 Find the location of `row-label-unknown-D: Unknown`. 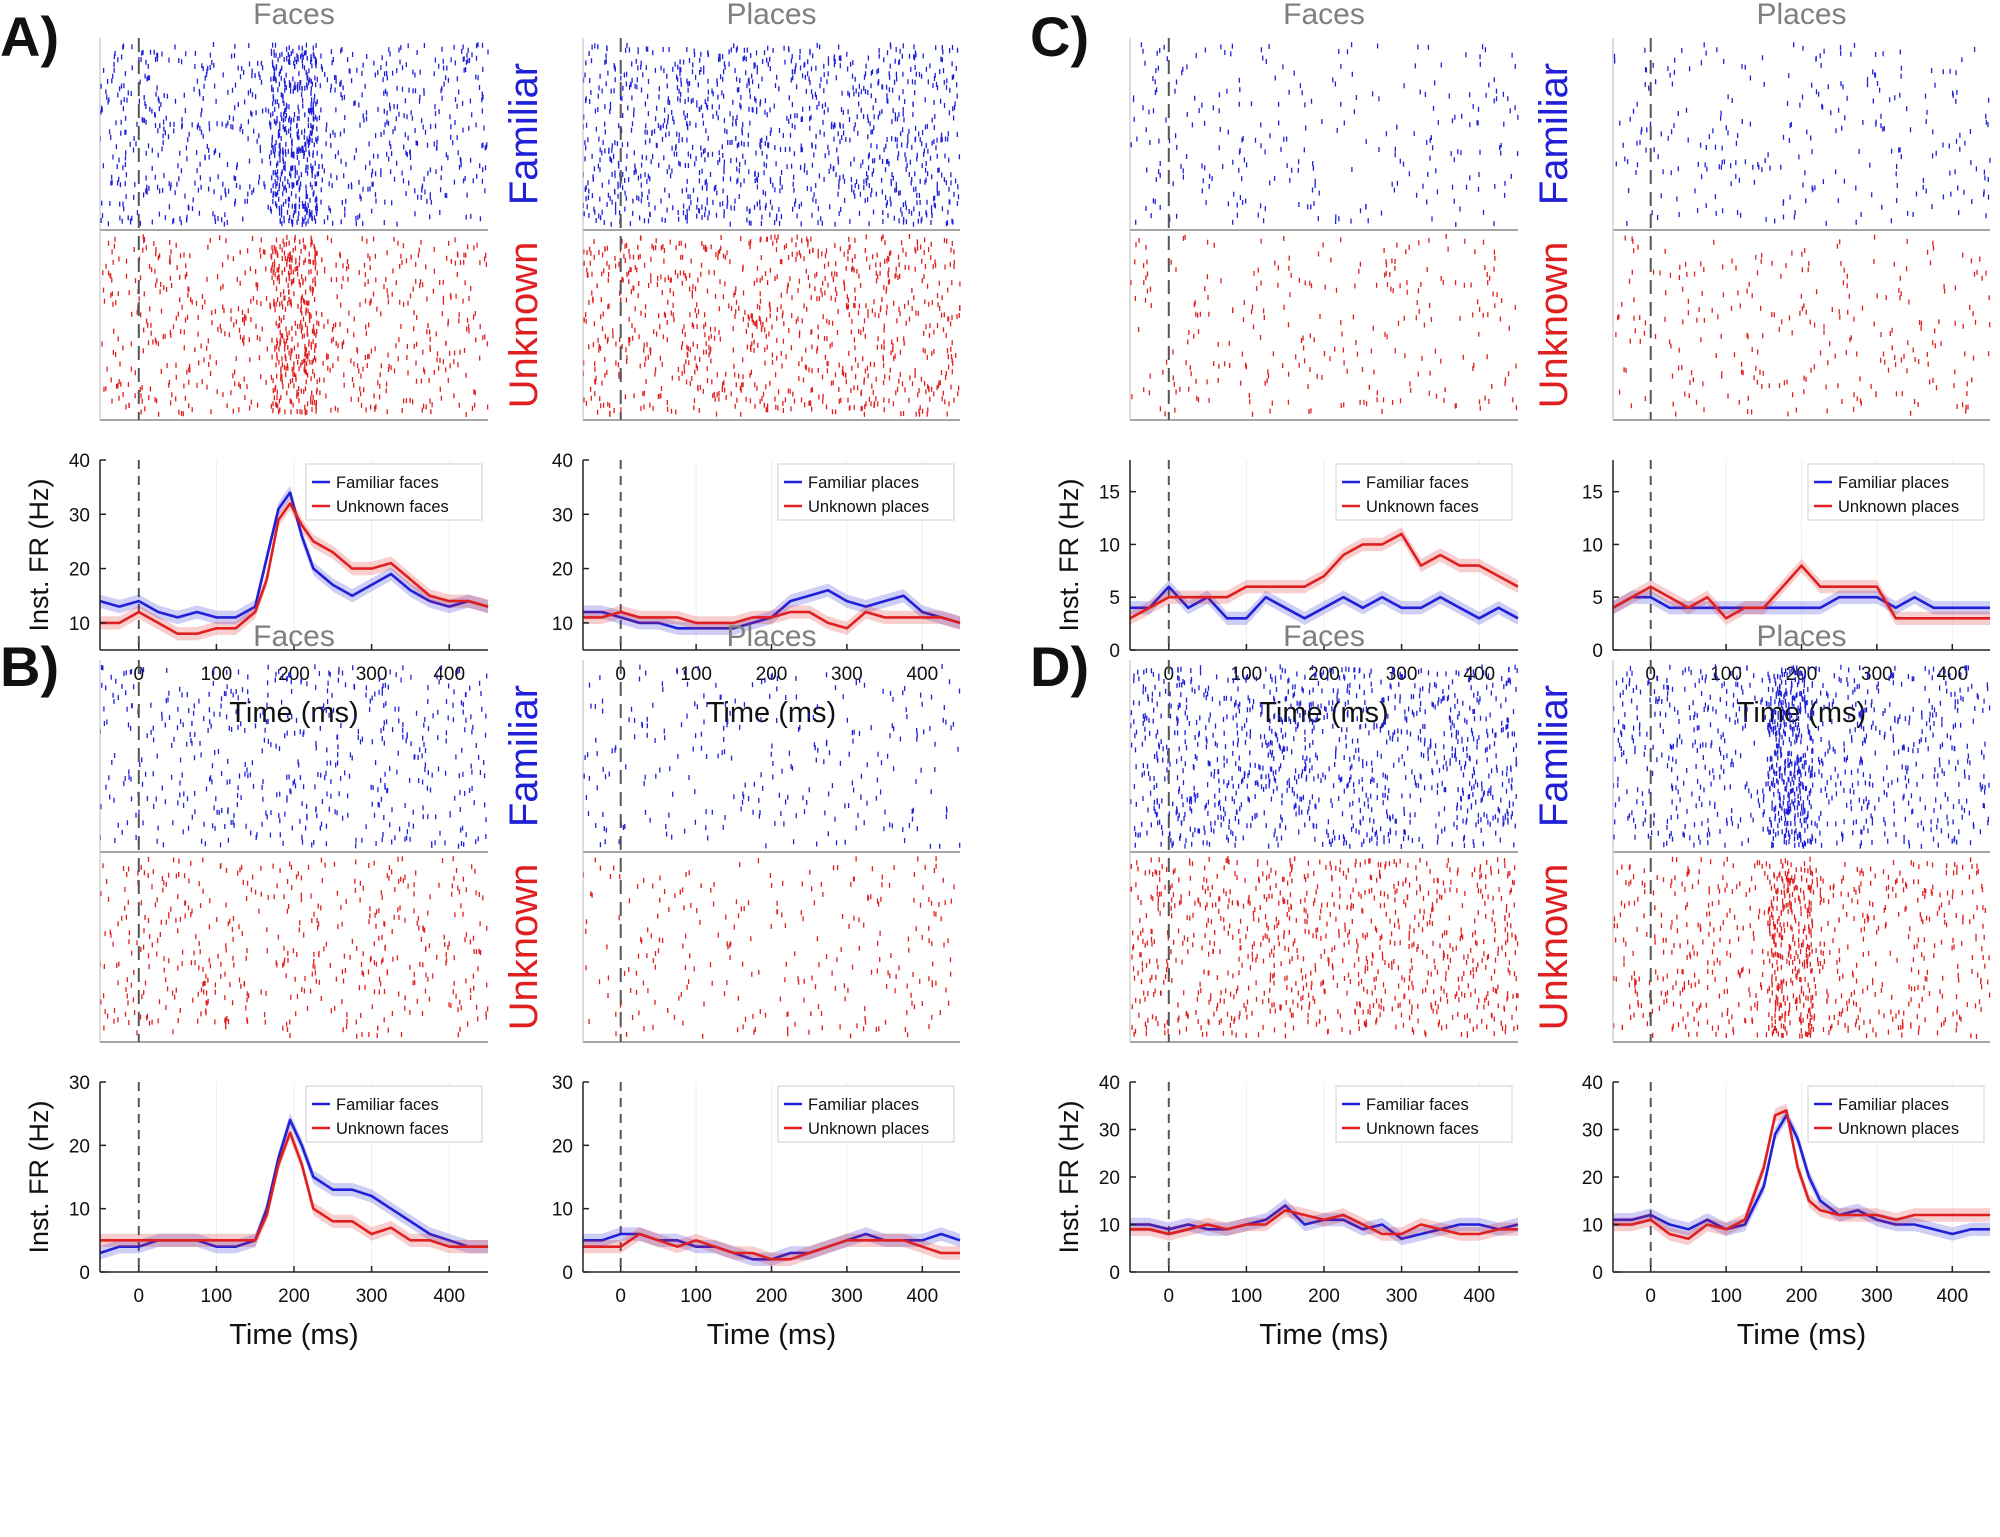

row-label-unknown-D: Unknown is located at coordinates (1554, 947).